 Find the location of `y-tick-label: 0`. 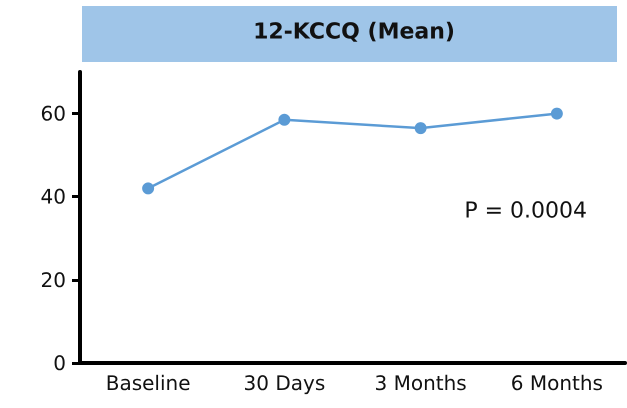

y-tick-label: 0 is located at coordinates (59, 363).